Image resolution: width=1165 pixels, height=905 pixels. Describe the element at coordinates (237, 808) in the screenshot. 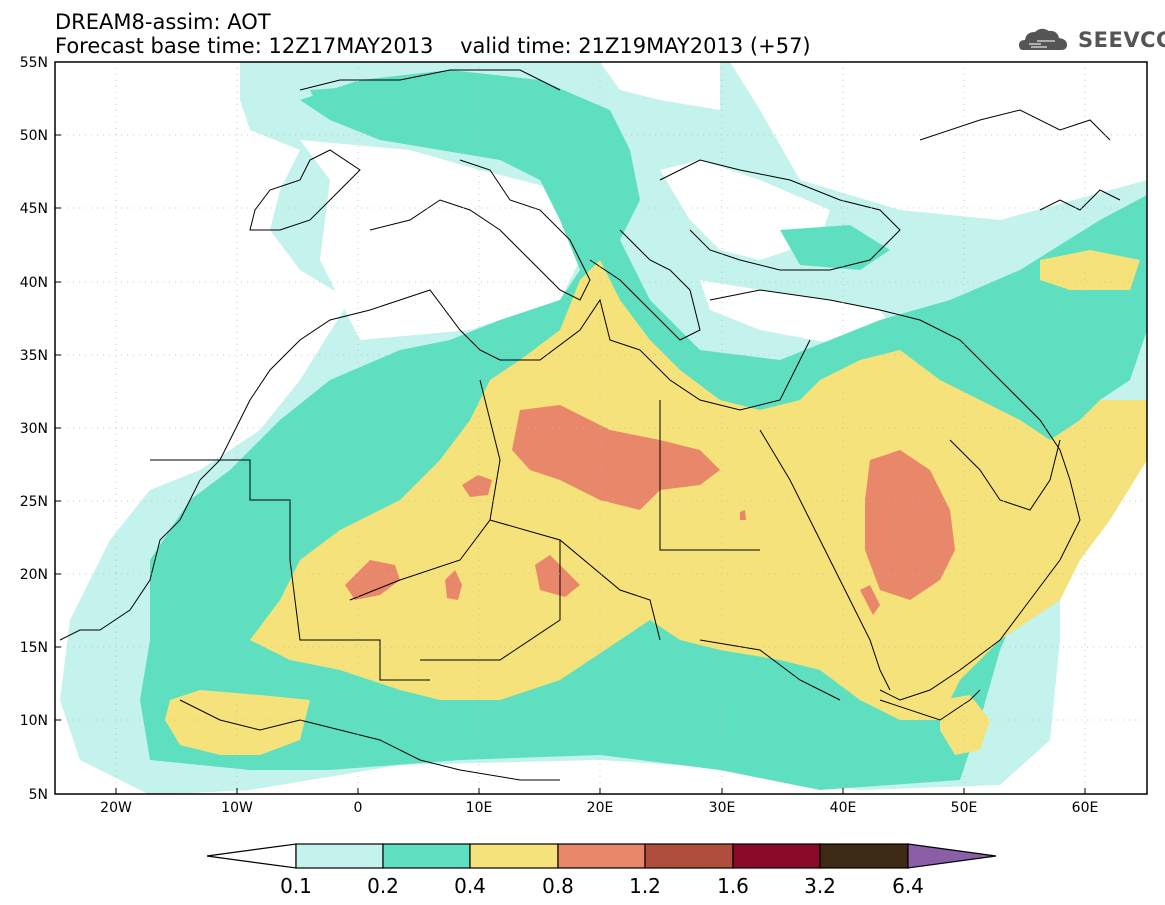

I see `lon-label: 10W` at that location.